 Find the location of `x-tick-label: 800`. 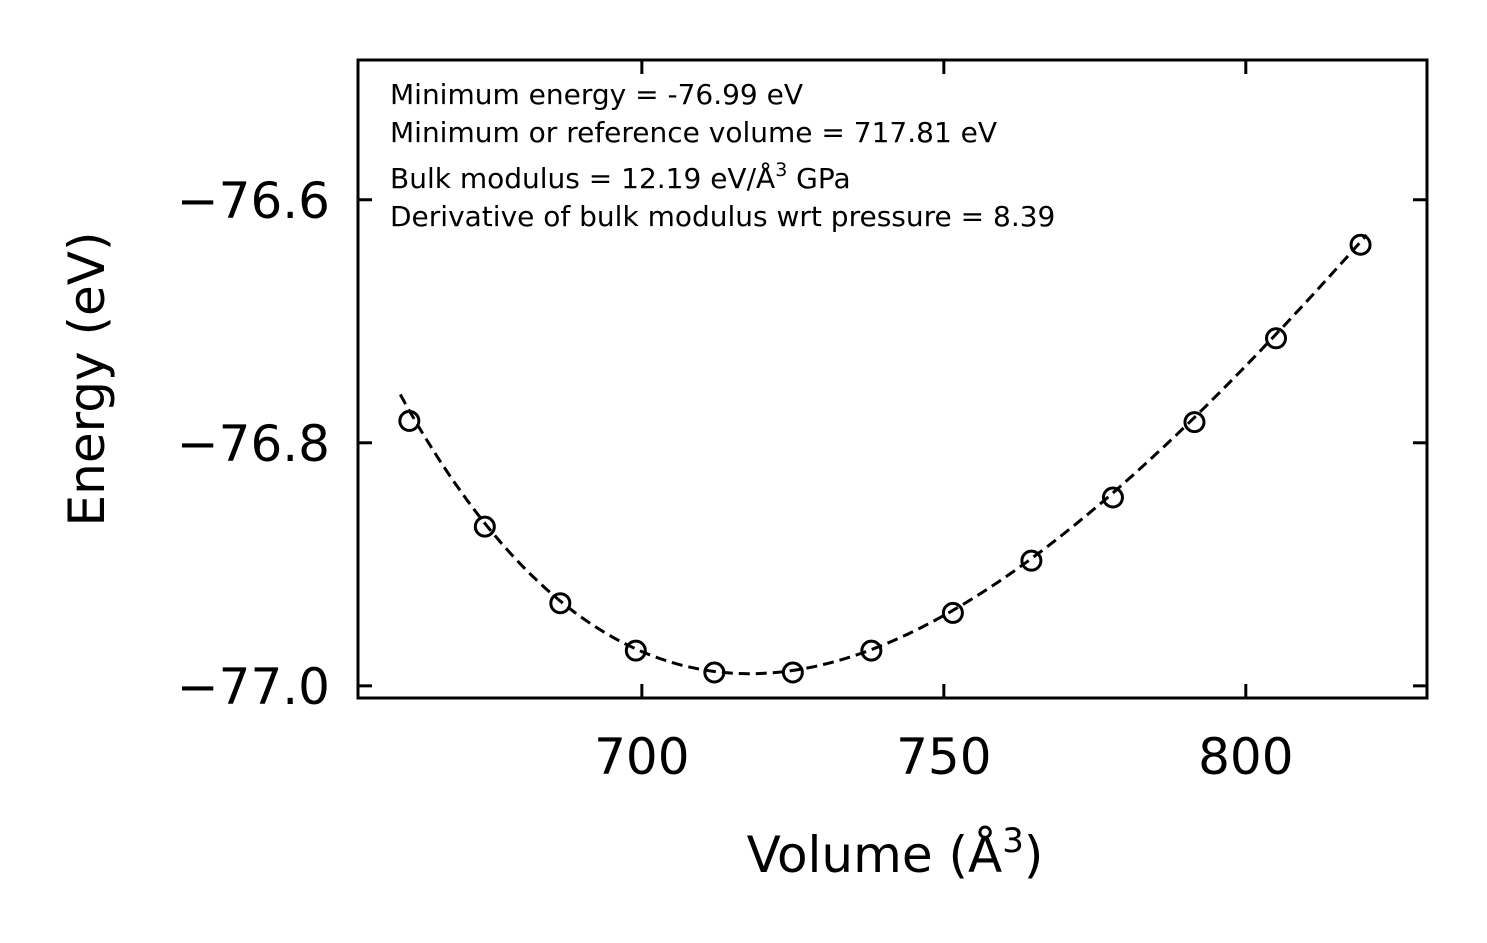

x-tick-label: 800 is located at coordinates (1245, 757).